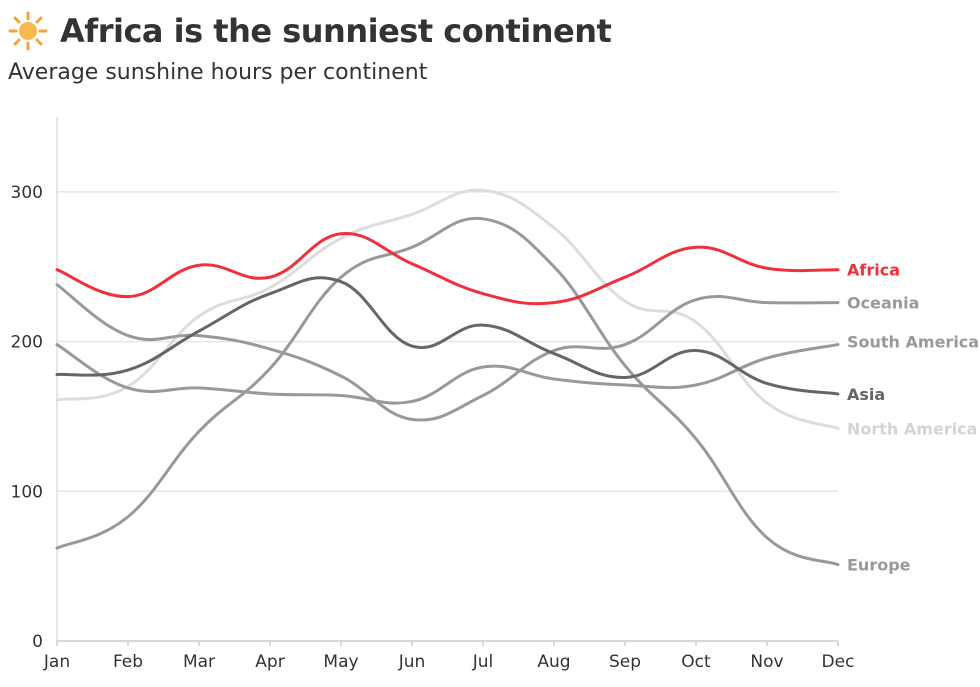 The image size is (980, 687). What do you see at coordinates (913, 342) in the screenshot?
I see `series-label-south-america: South America` at bounding box center [913, 342].